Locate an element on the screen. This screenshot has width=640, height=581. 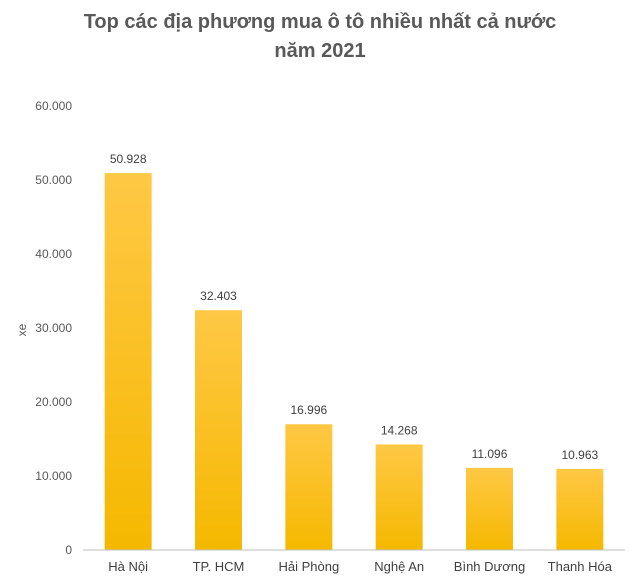
x-tick-label: Nghệ An is located at coordinates (399, 566).